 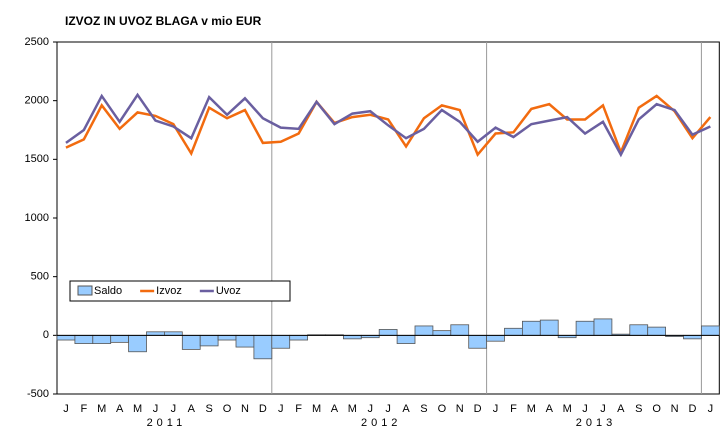 I want to click on legend-box, so click(x=180, y=291).